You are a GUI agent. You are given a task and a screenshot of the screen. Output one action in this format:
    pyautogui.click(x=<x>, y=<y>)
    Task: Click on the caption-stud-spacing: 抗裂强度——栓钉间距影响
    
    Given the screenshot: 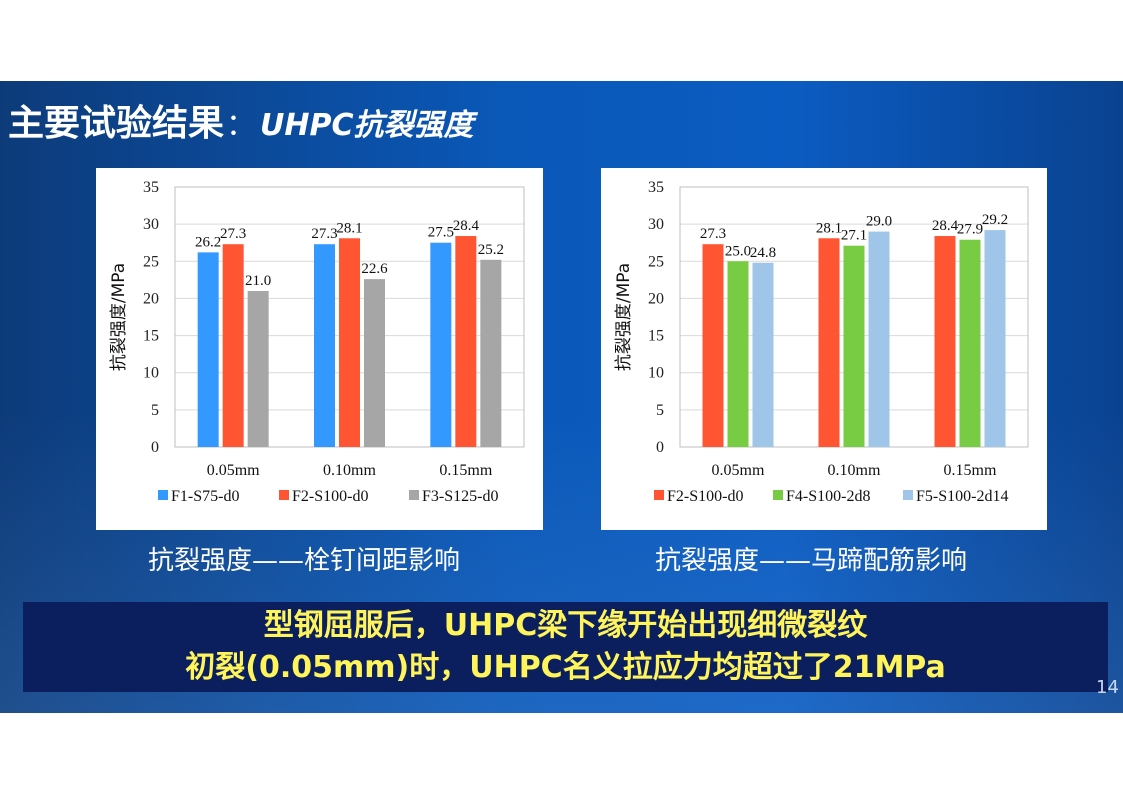 What is the action you would take?
    pyautogui.click(x=304, y=561)
    